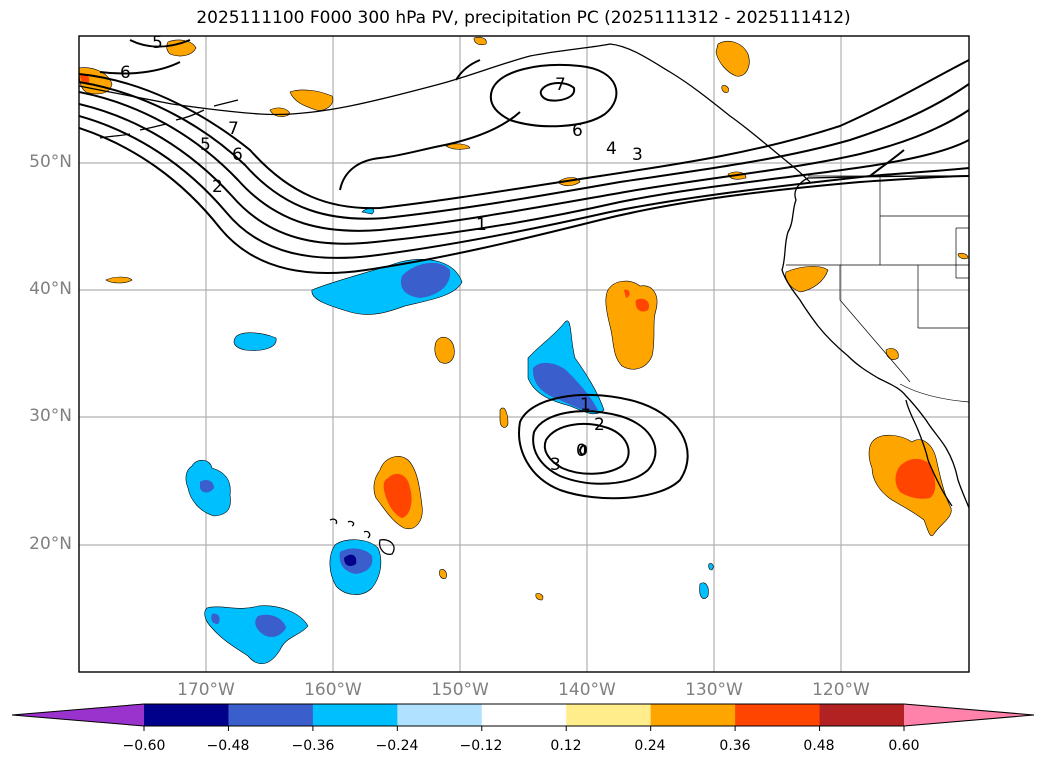 The width and height of the screenshot is (1047, 765). I want to click on colorbar-tick: 0.48, so click(819, 746).